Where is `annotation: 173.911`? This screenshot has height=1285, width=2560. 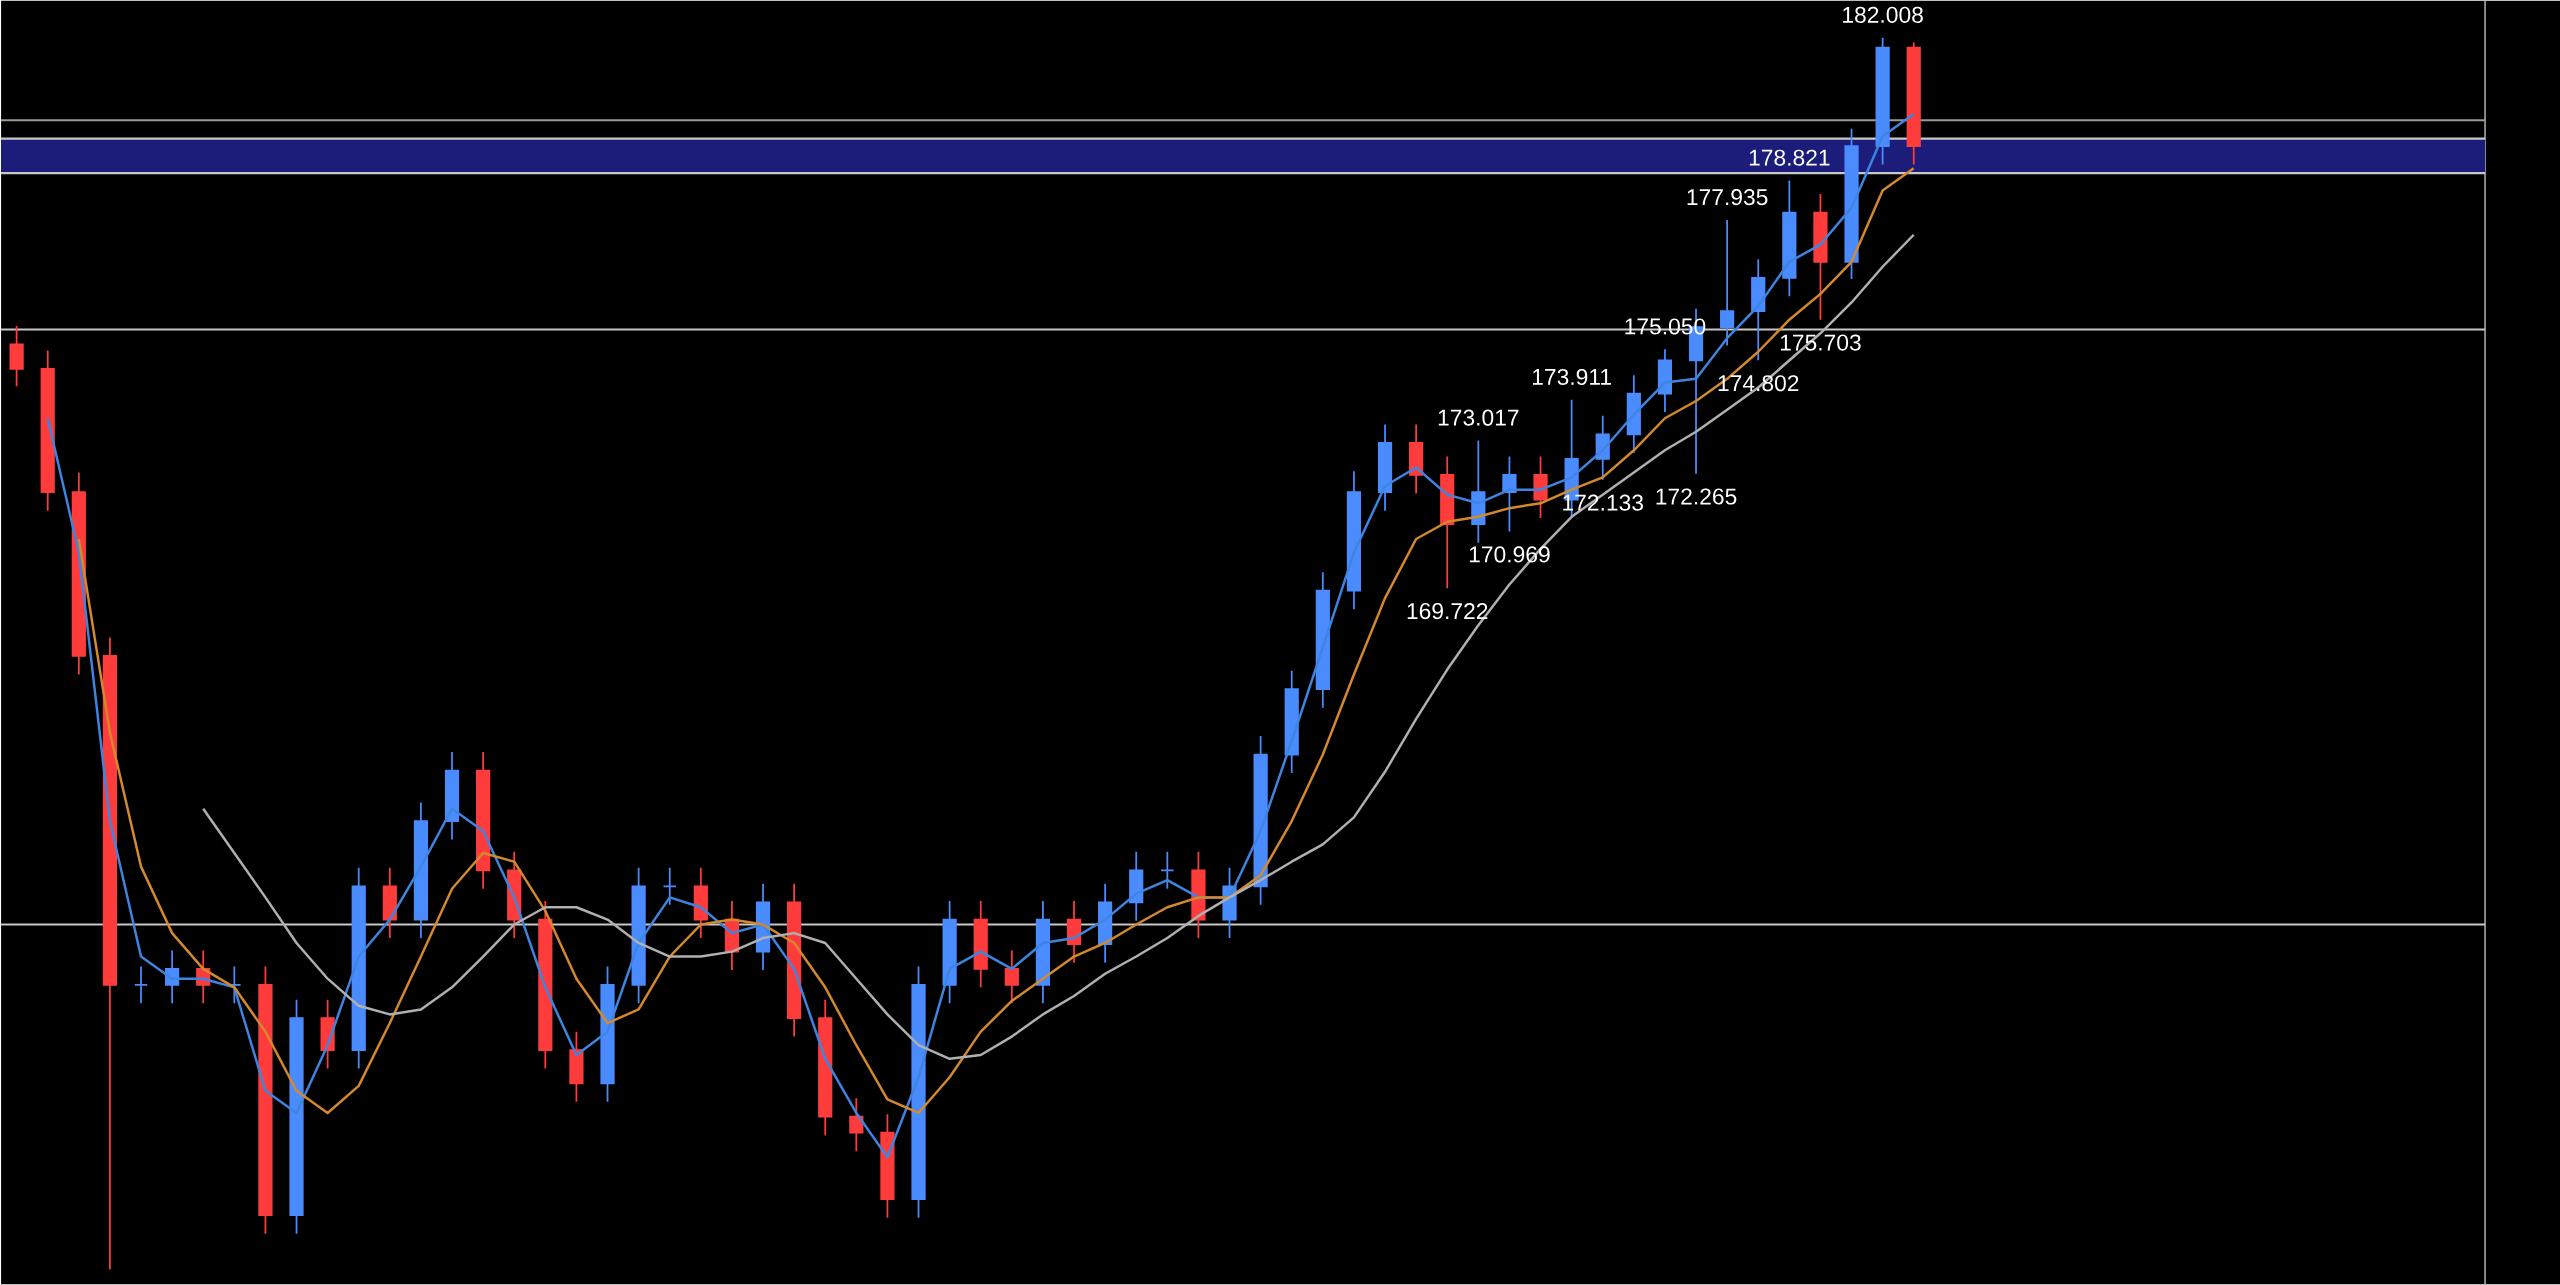
annotation: 173.911 is located at coordinates (1571, 377).